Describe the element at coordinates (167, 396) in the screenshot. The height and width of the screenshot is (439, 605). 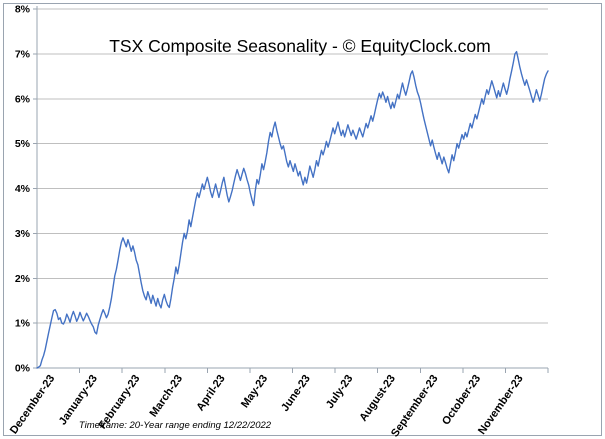
I see `x-axis-tick-label: March-23` at that location.